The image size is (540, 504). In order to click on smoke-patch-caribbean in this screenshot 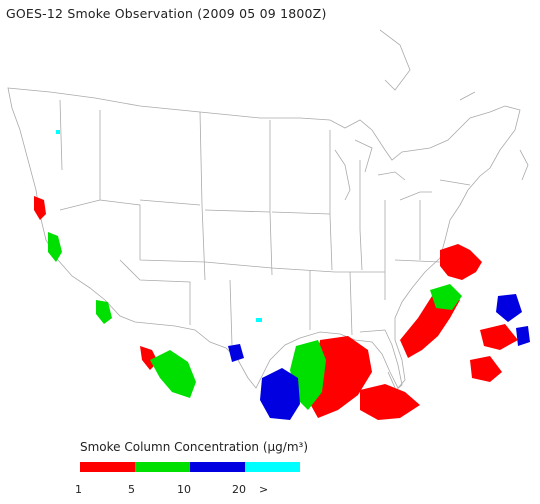, I will do `click(486, 369)`.